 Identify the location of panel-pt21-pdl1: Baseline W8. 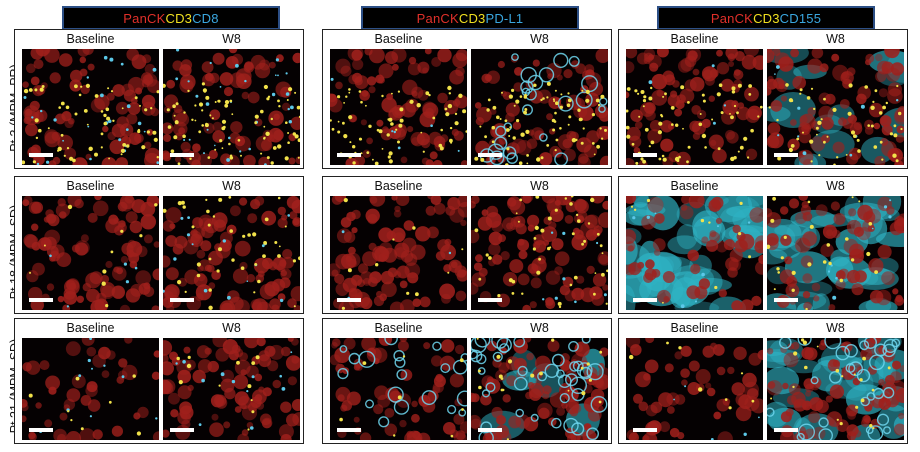
(467, 381).